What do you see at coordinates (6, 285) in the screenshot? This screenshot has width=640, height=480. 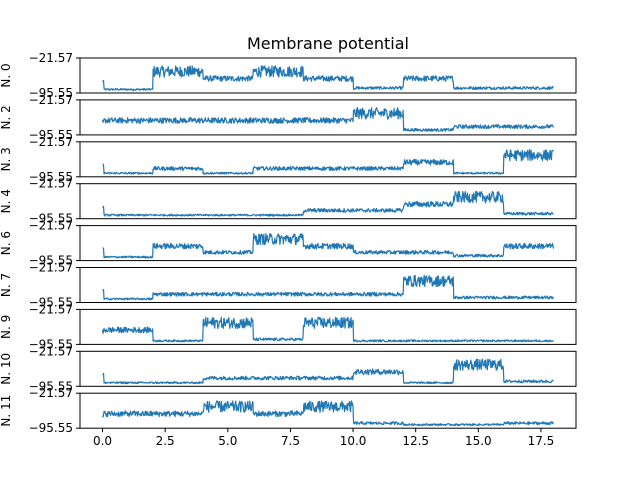 I see `series-label: N. 7` at bounding box center [6, 285].